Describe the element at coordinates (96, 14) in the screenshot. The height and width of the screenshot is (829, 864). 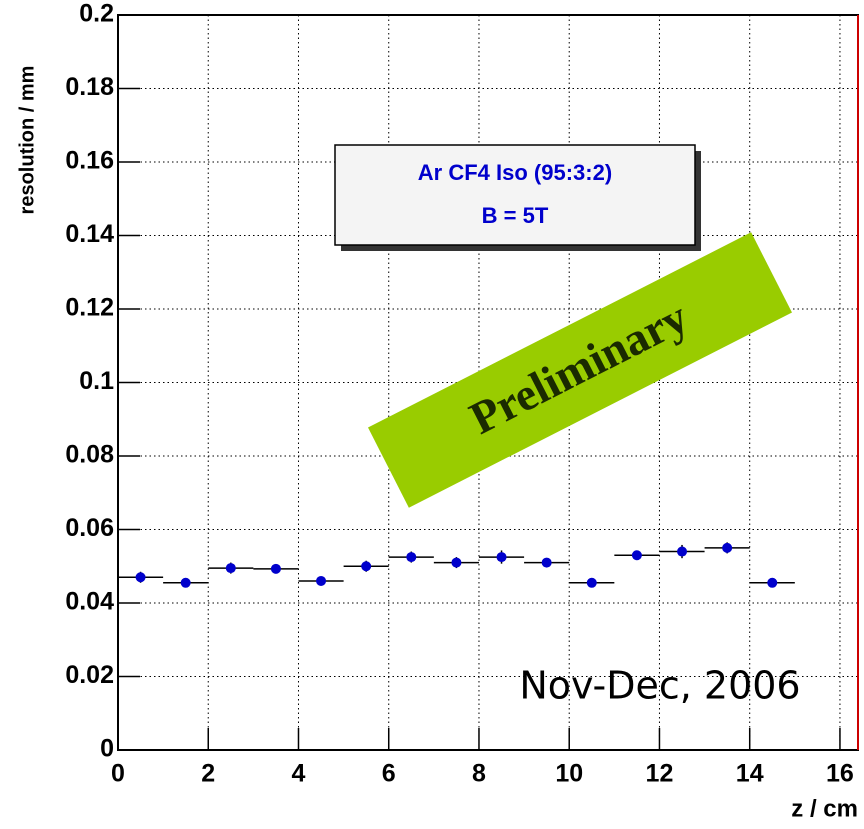
I see `y-tick-label: 0.2` at that location.